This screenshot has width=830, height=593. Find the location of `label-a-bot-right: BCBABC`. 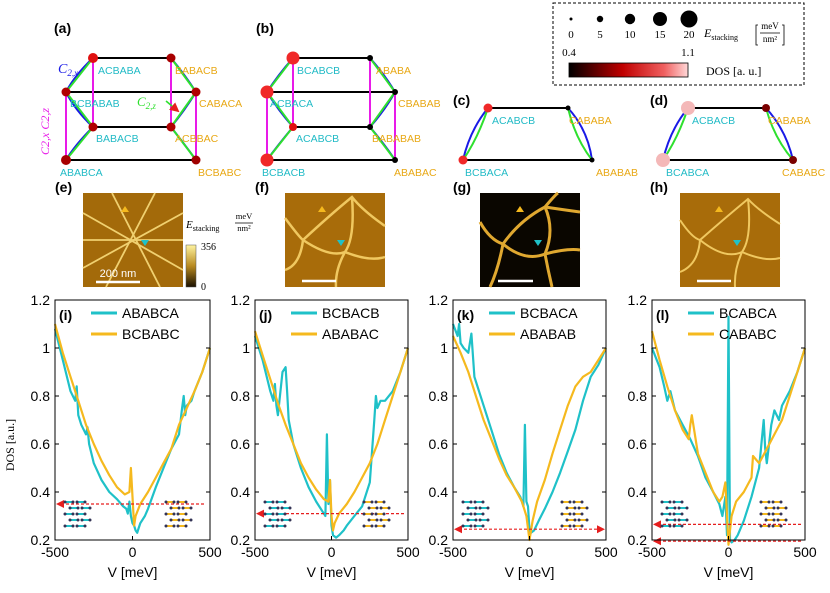

label-a-bot-right: BCBABC is located at coordinates (220, 173).